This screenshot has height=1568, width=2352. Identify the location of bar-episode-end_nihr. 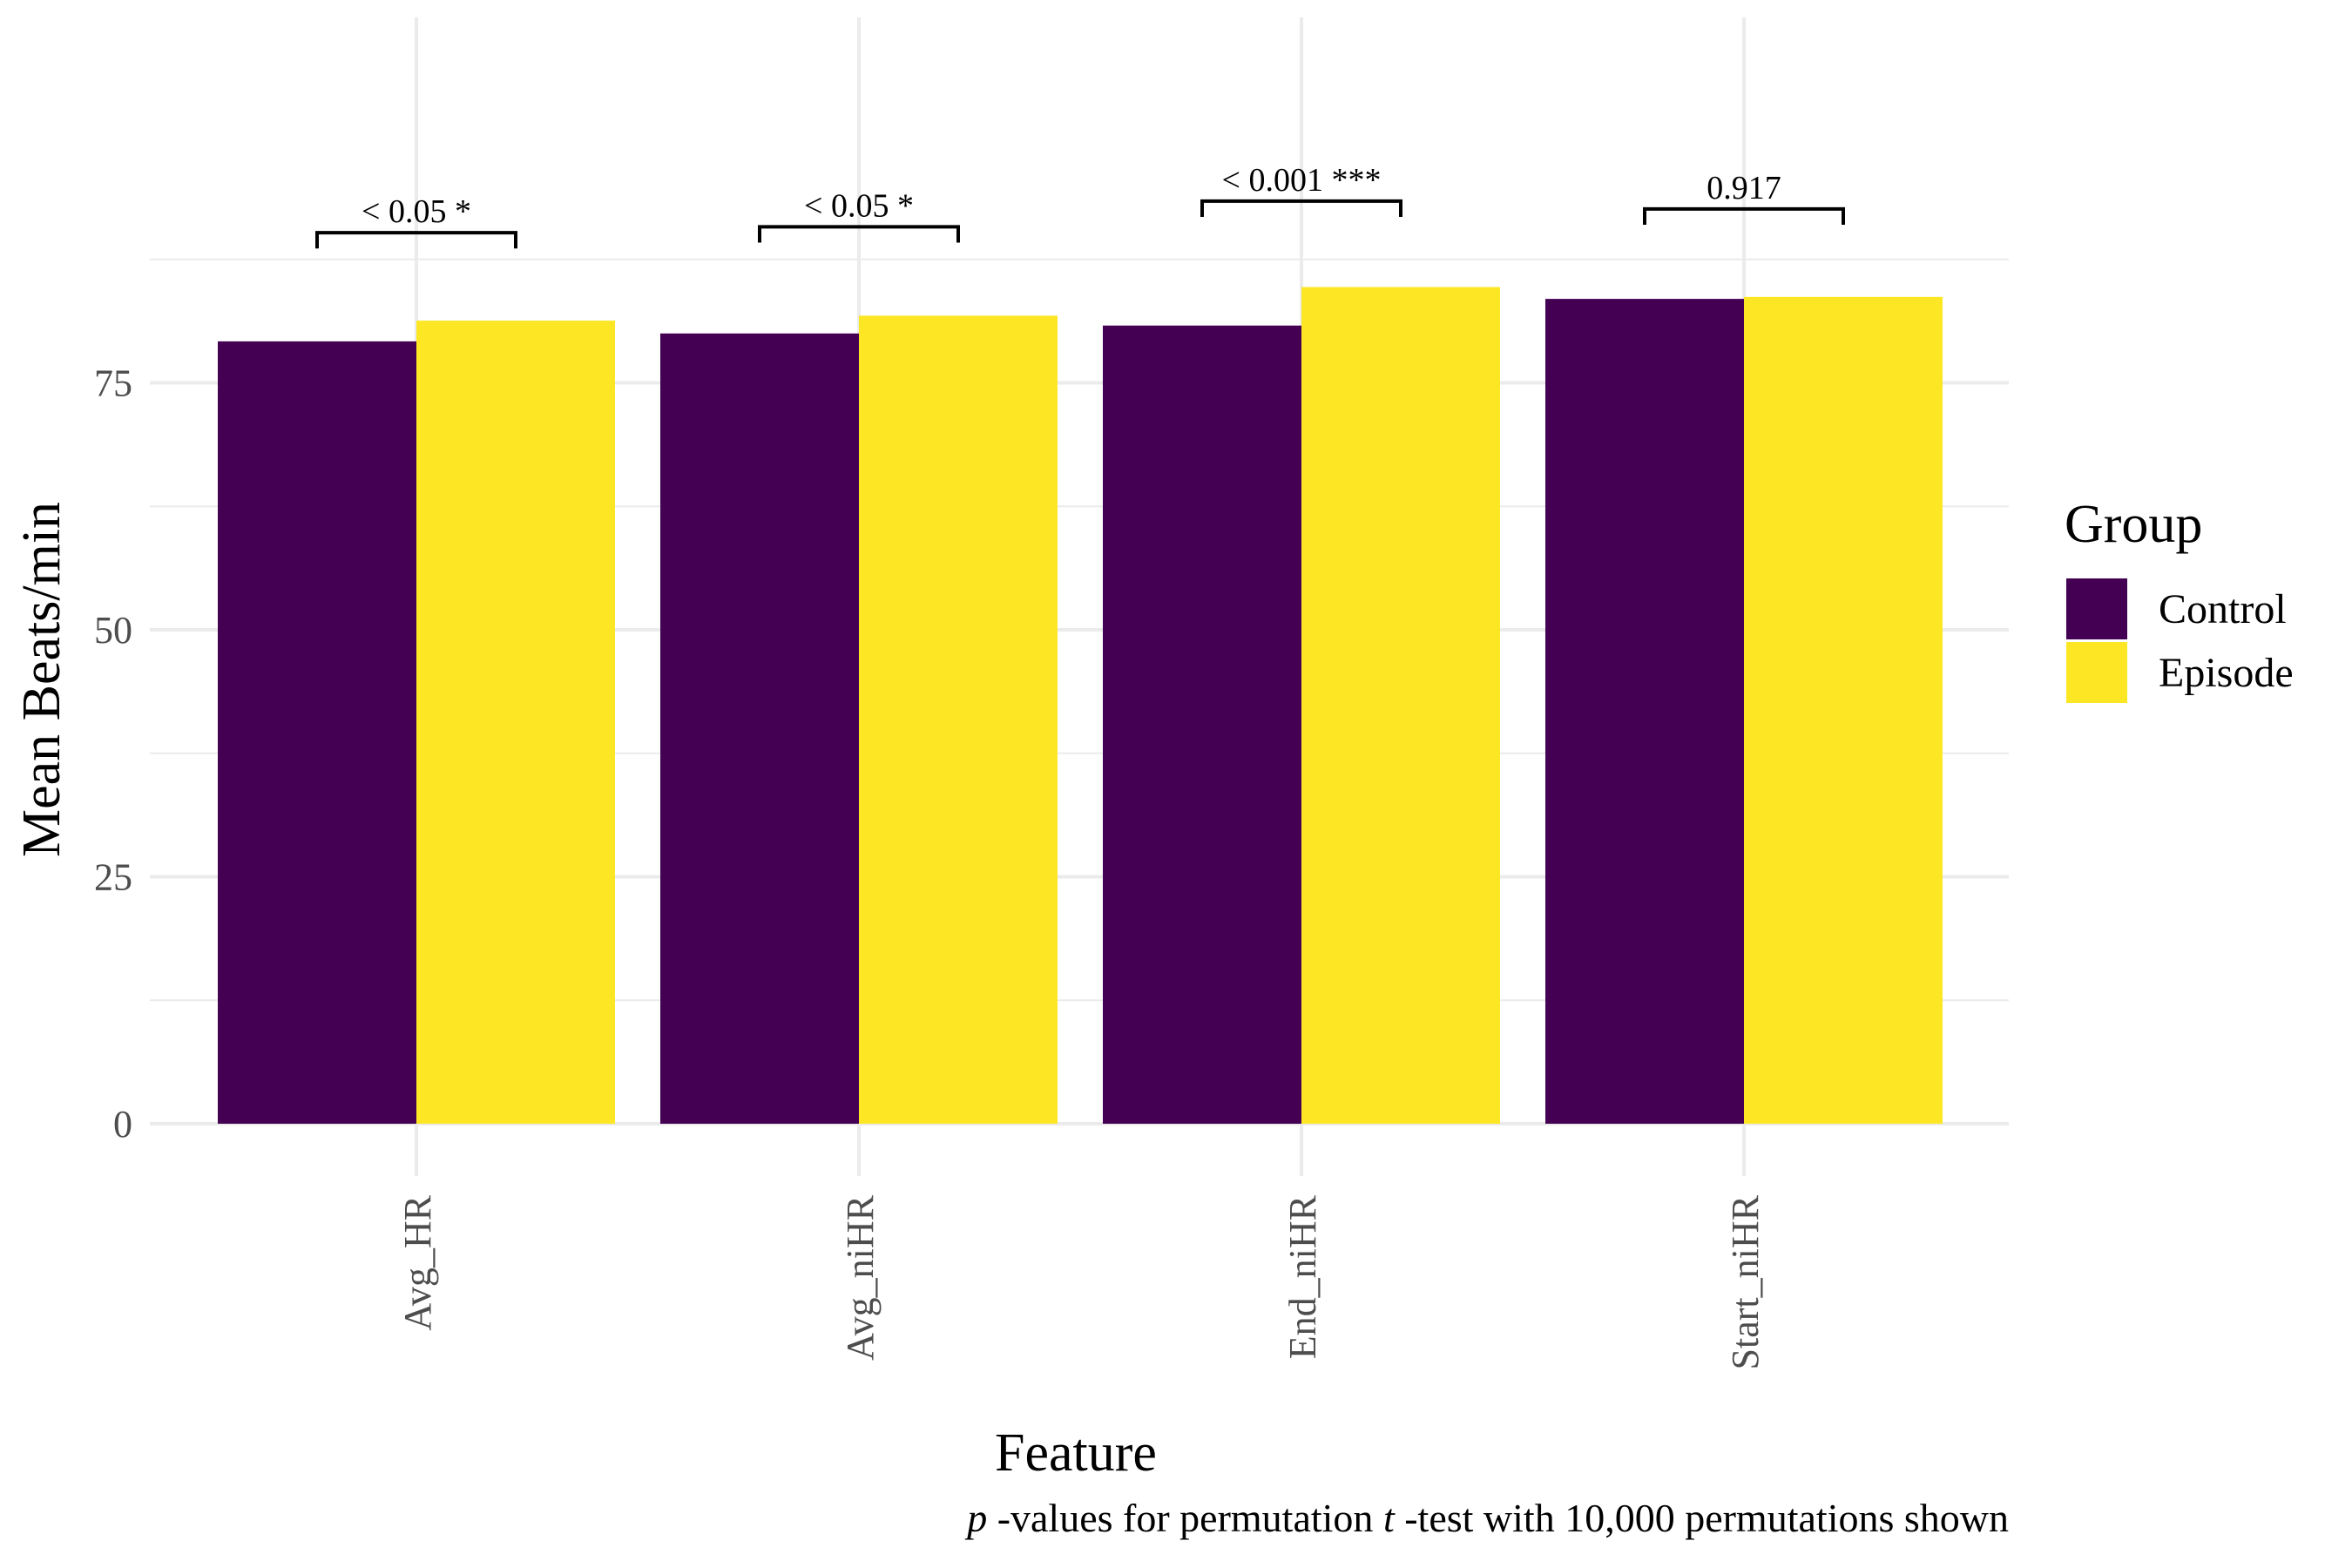
(1400, 705).